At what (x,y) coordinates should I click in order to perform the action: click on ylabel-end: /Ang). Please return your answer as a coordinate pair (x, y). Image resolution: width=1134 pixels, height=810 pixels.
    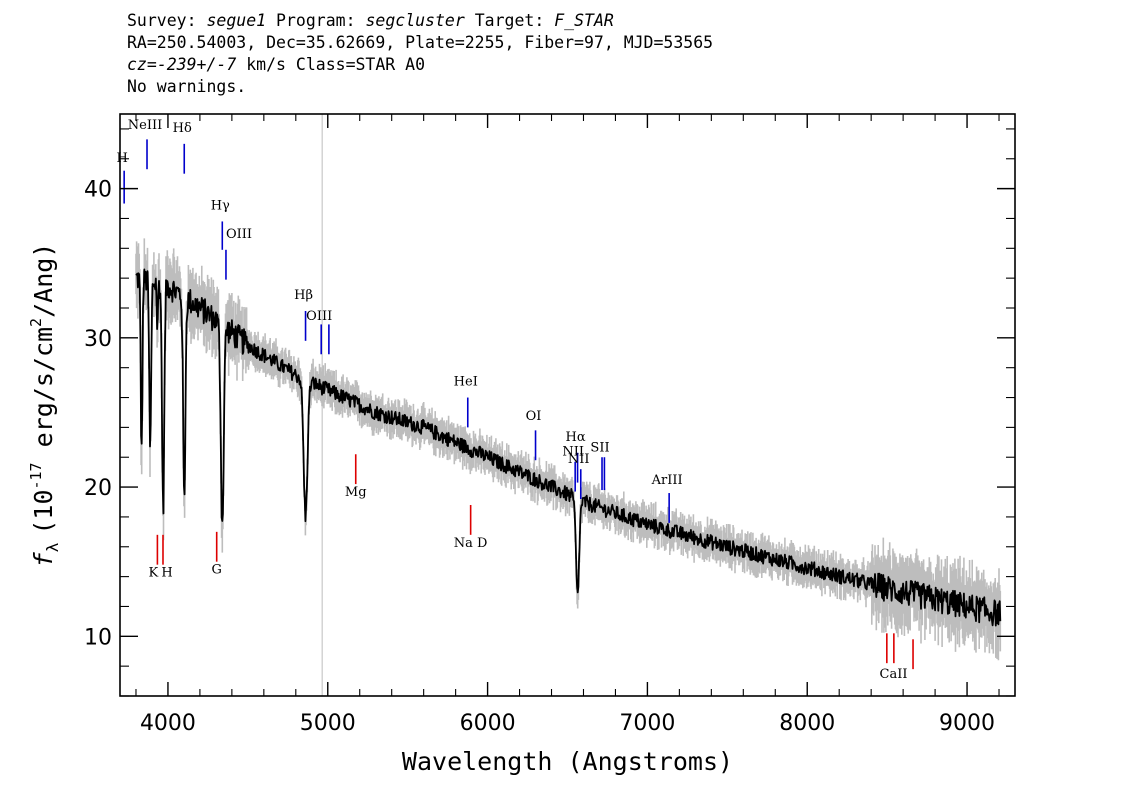
    Looking at the image, I should click on (43, 280).